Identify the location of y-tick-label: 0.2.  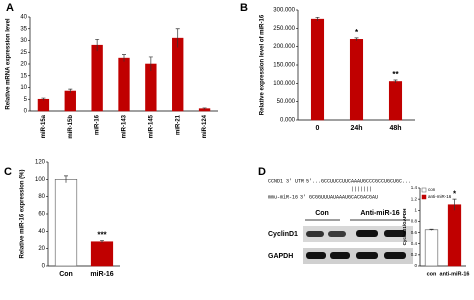
(414, 254).